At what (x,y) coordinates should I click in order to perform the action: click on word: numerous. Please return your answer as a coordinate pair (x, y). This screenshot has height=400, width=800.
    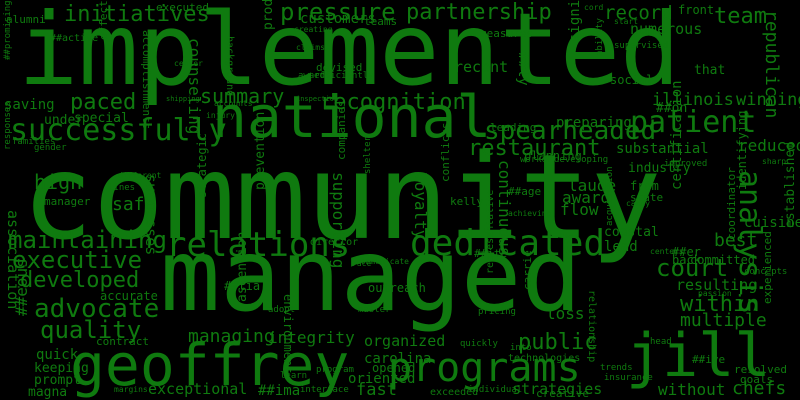
    Looking at the image, I should click on (666, 29).